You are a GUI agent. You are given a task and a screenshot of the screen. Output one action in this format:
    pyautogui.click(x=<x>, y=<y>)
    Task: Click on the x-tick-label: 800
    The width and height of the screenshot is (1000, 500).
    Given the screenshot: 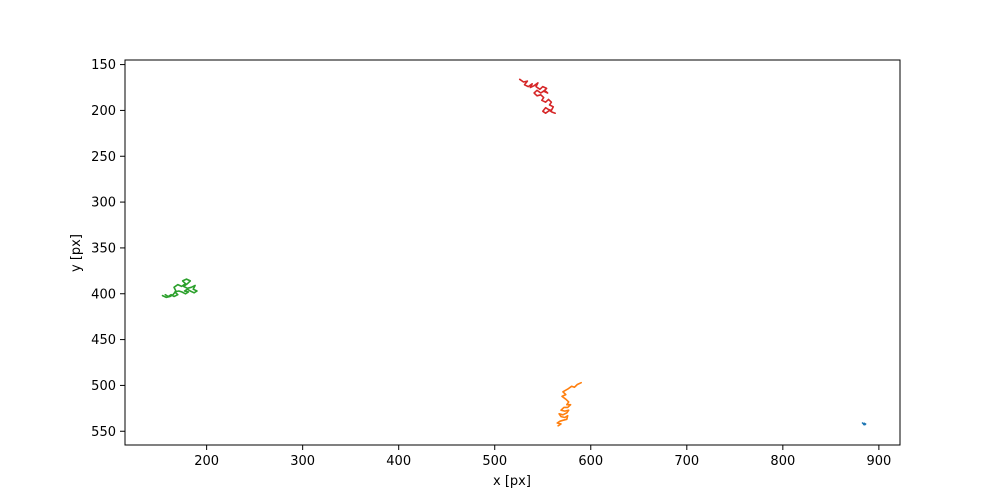 What is the action you would take?
    pyautogui.click(x=782, y=461)
    